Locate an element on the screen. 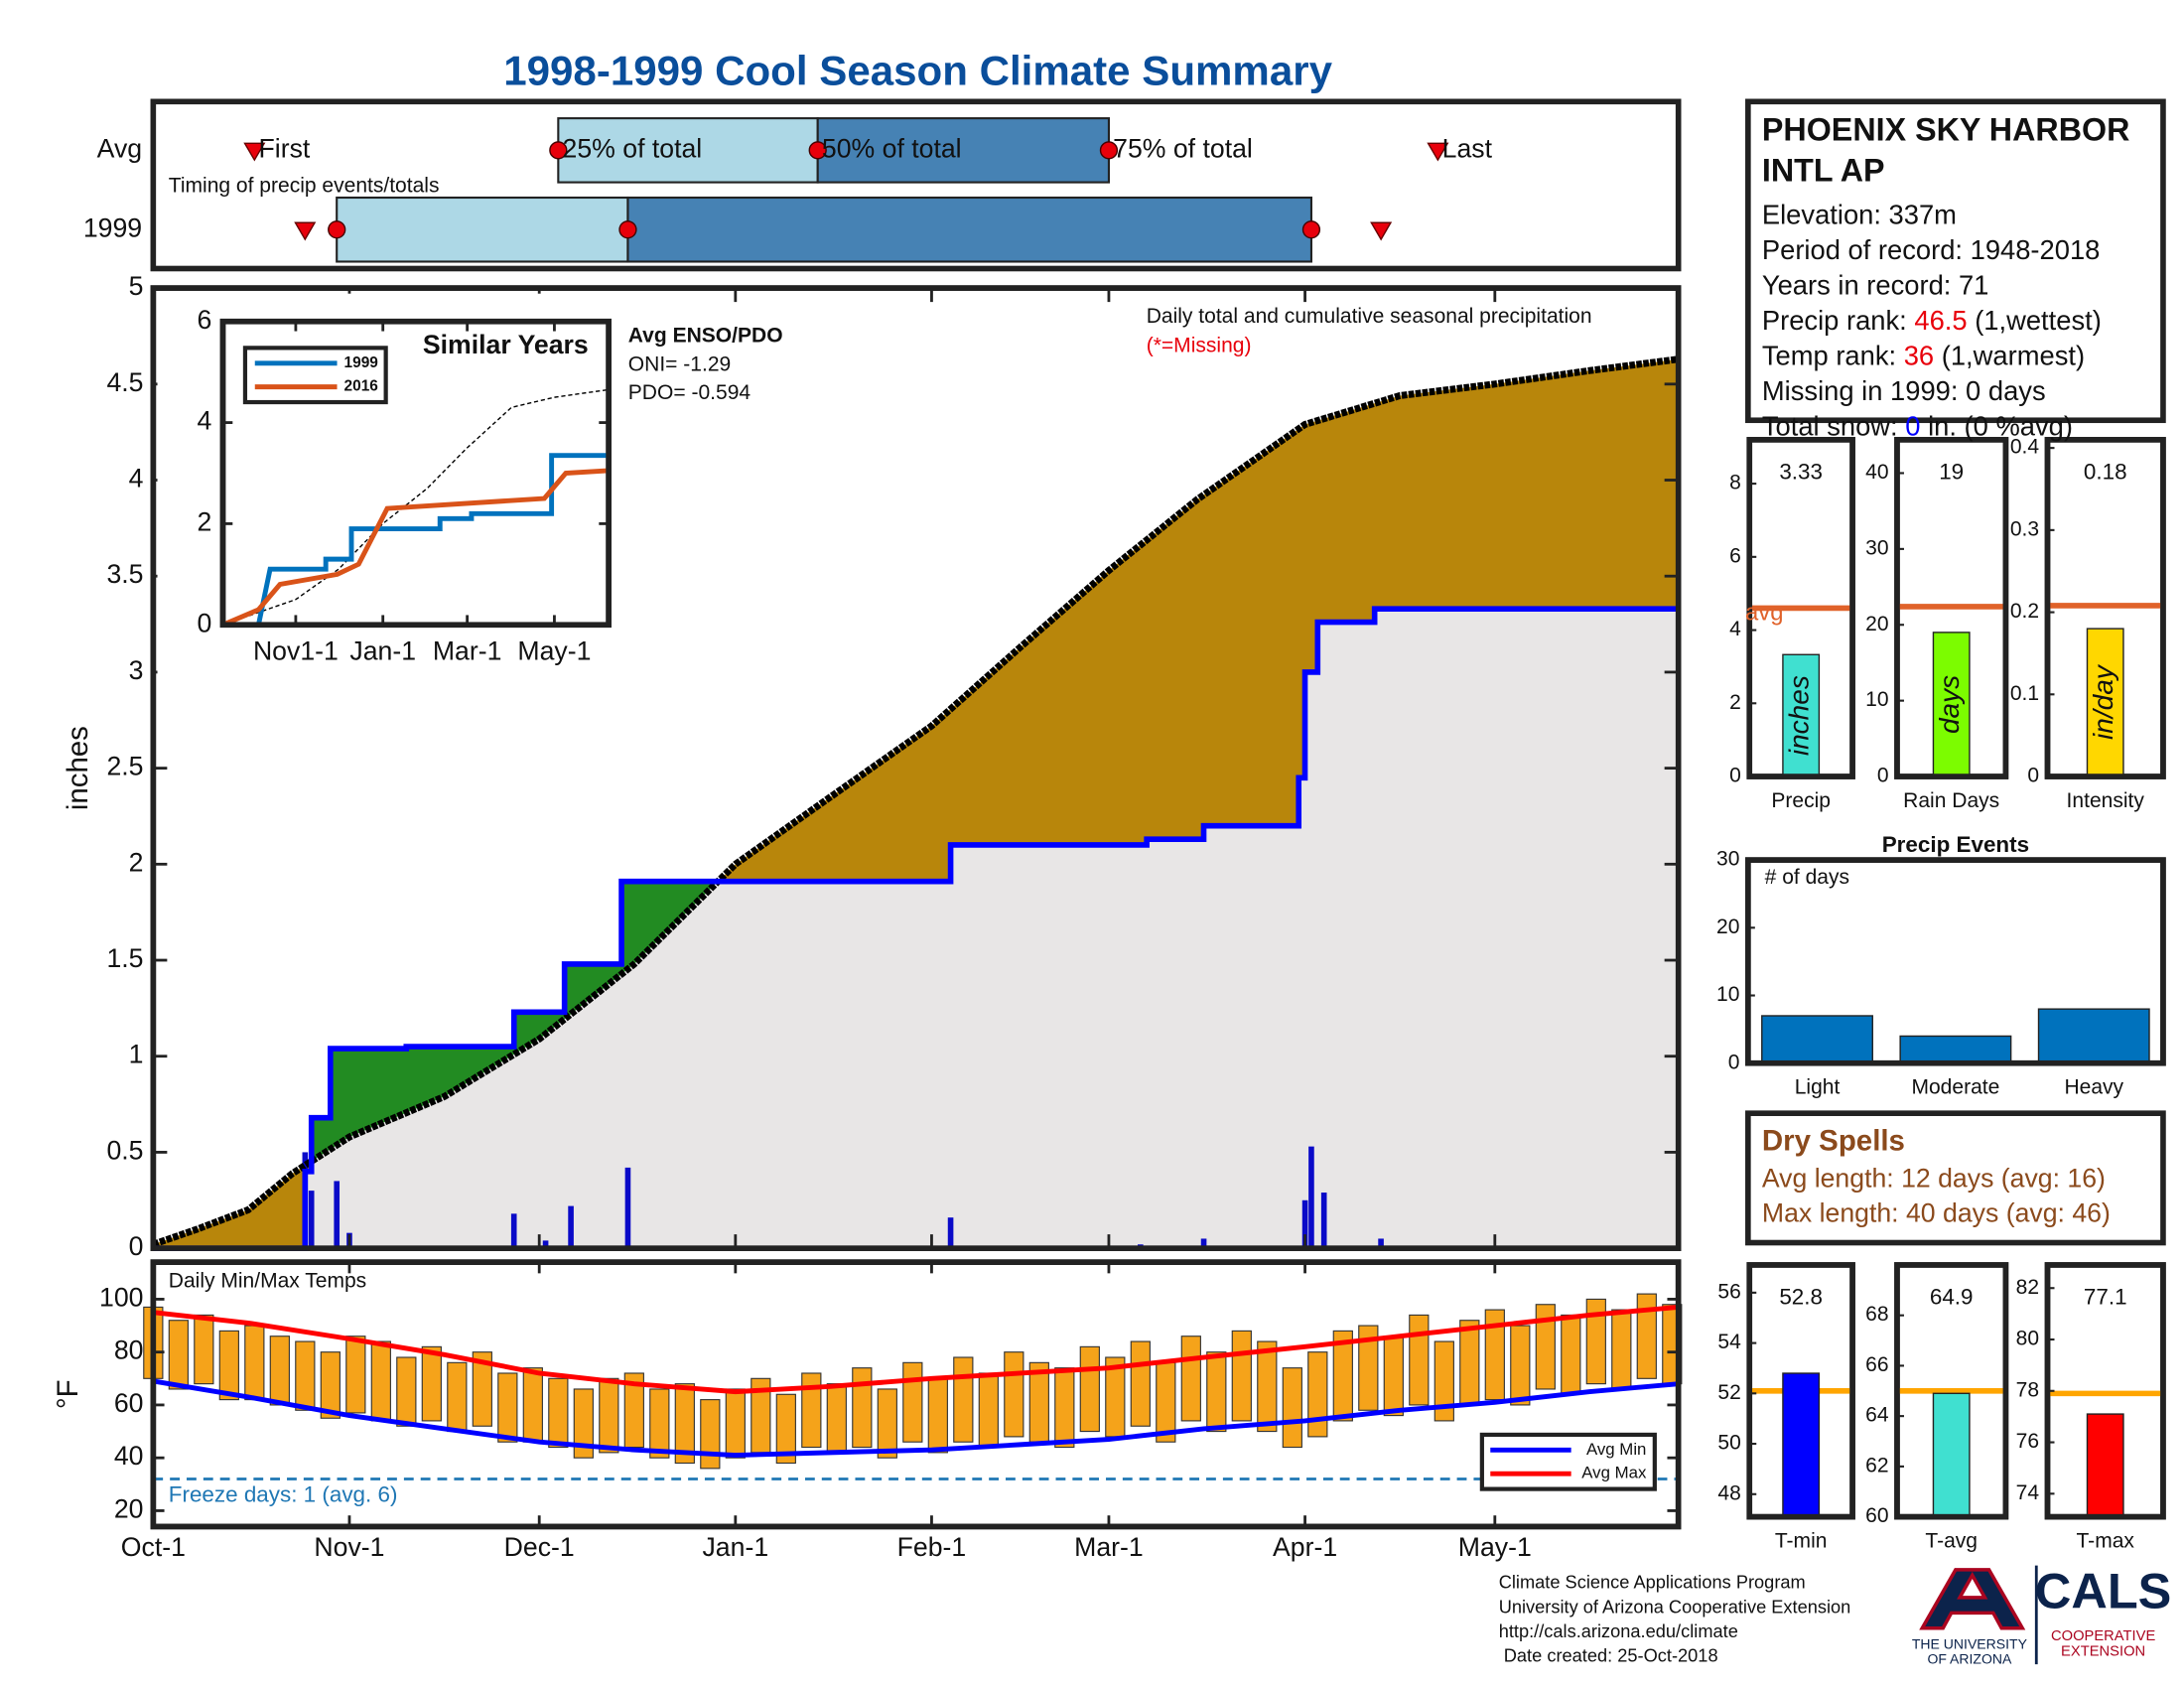 This screenshot has width=2184, height=1688. x-tick-label: Feb-1 is located at coordinates (932, 1547).